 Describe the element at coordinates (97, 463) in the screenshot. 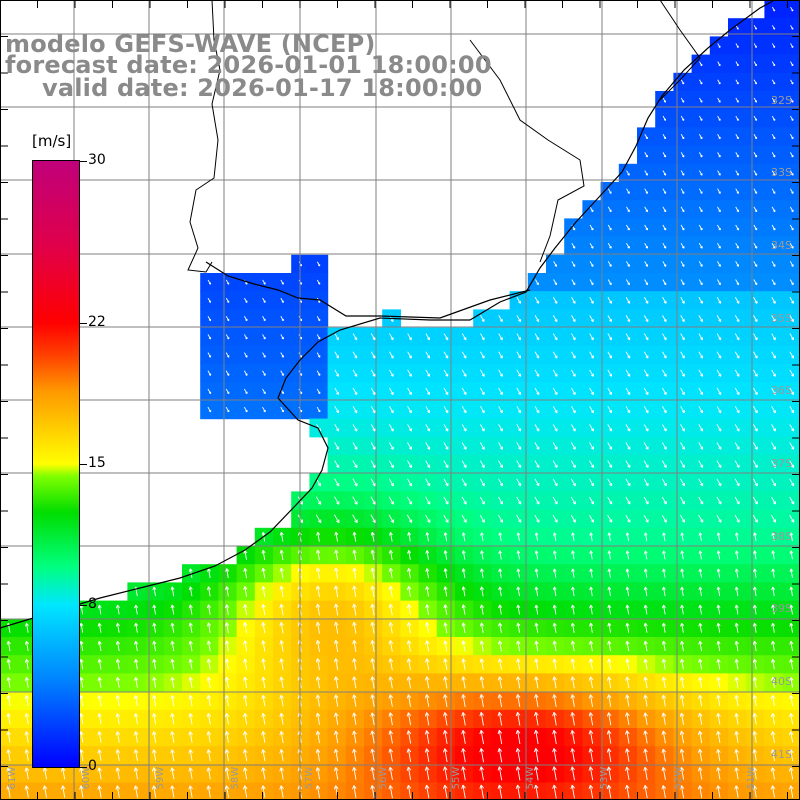

I see `colorbar-tick-label: 15` at that location.